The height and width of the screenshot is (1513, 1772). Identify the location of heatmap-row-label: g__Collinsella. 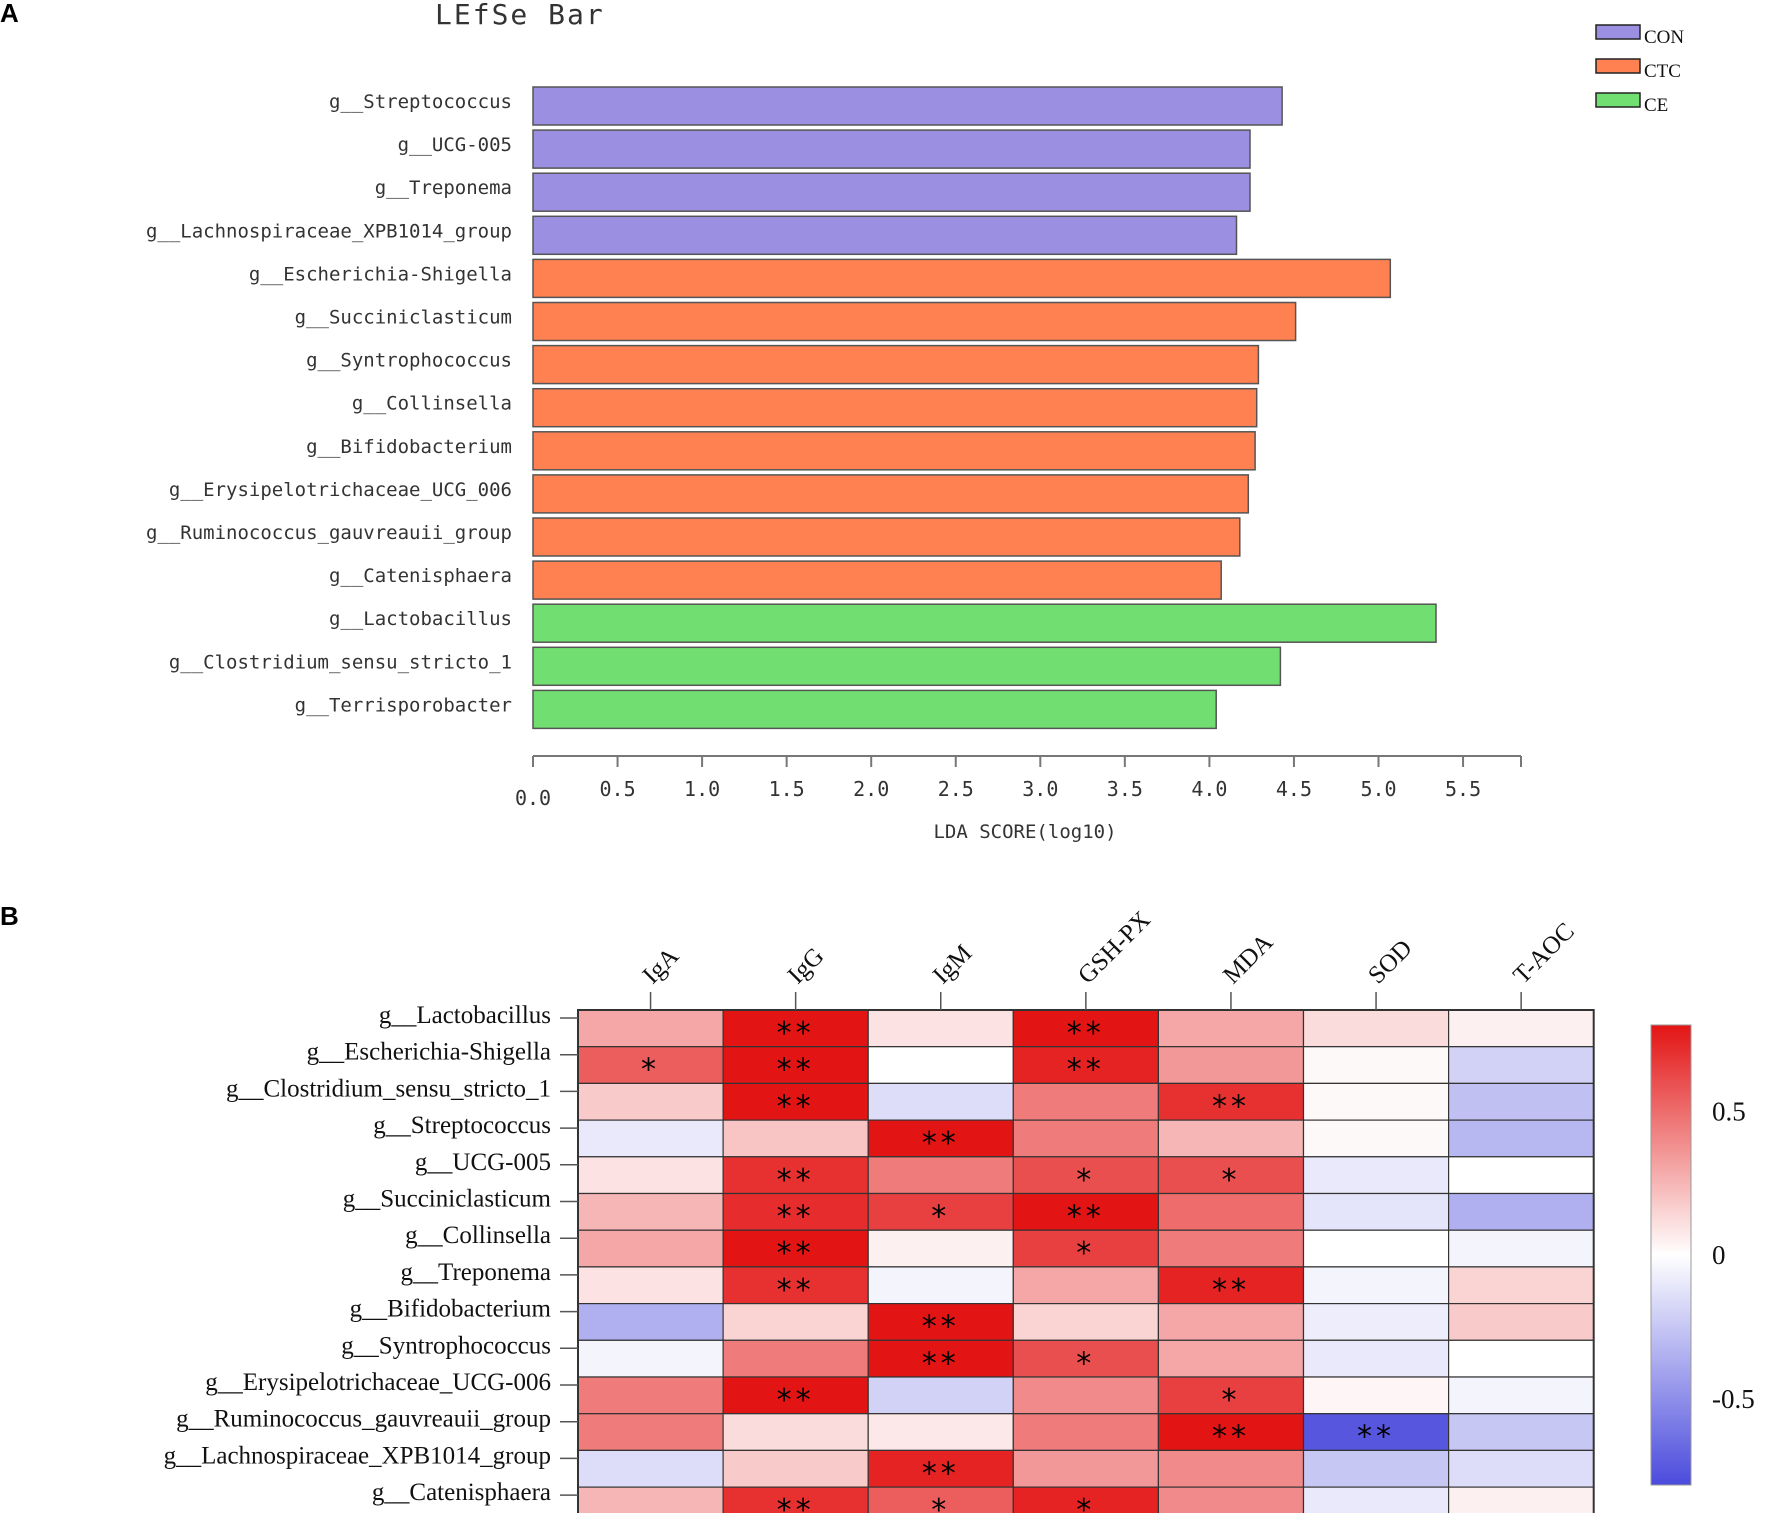
(478, 1235).